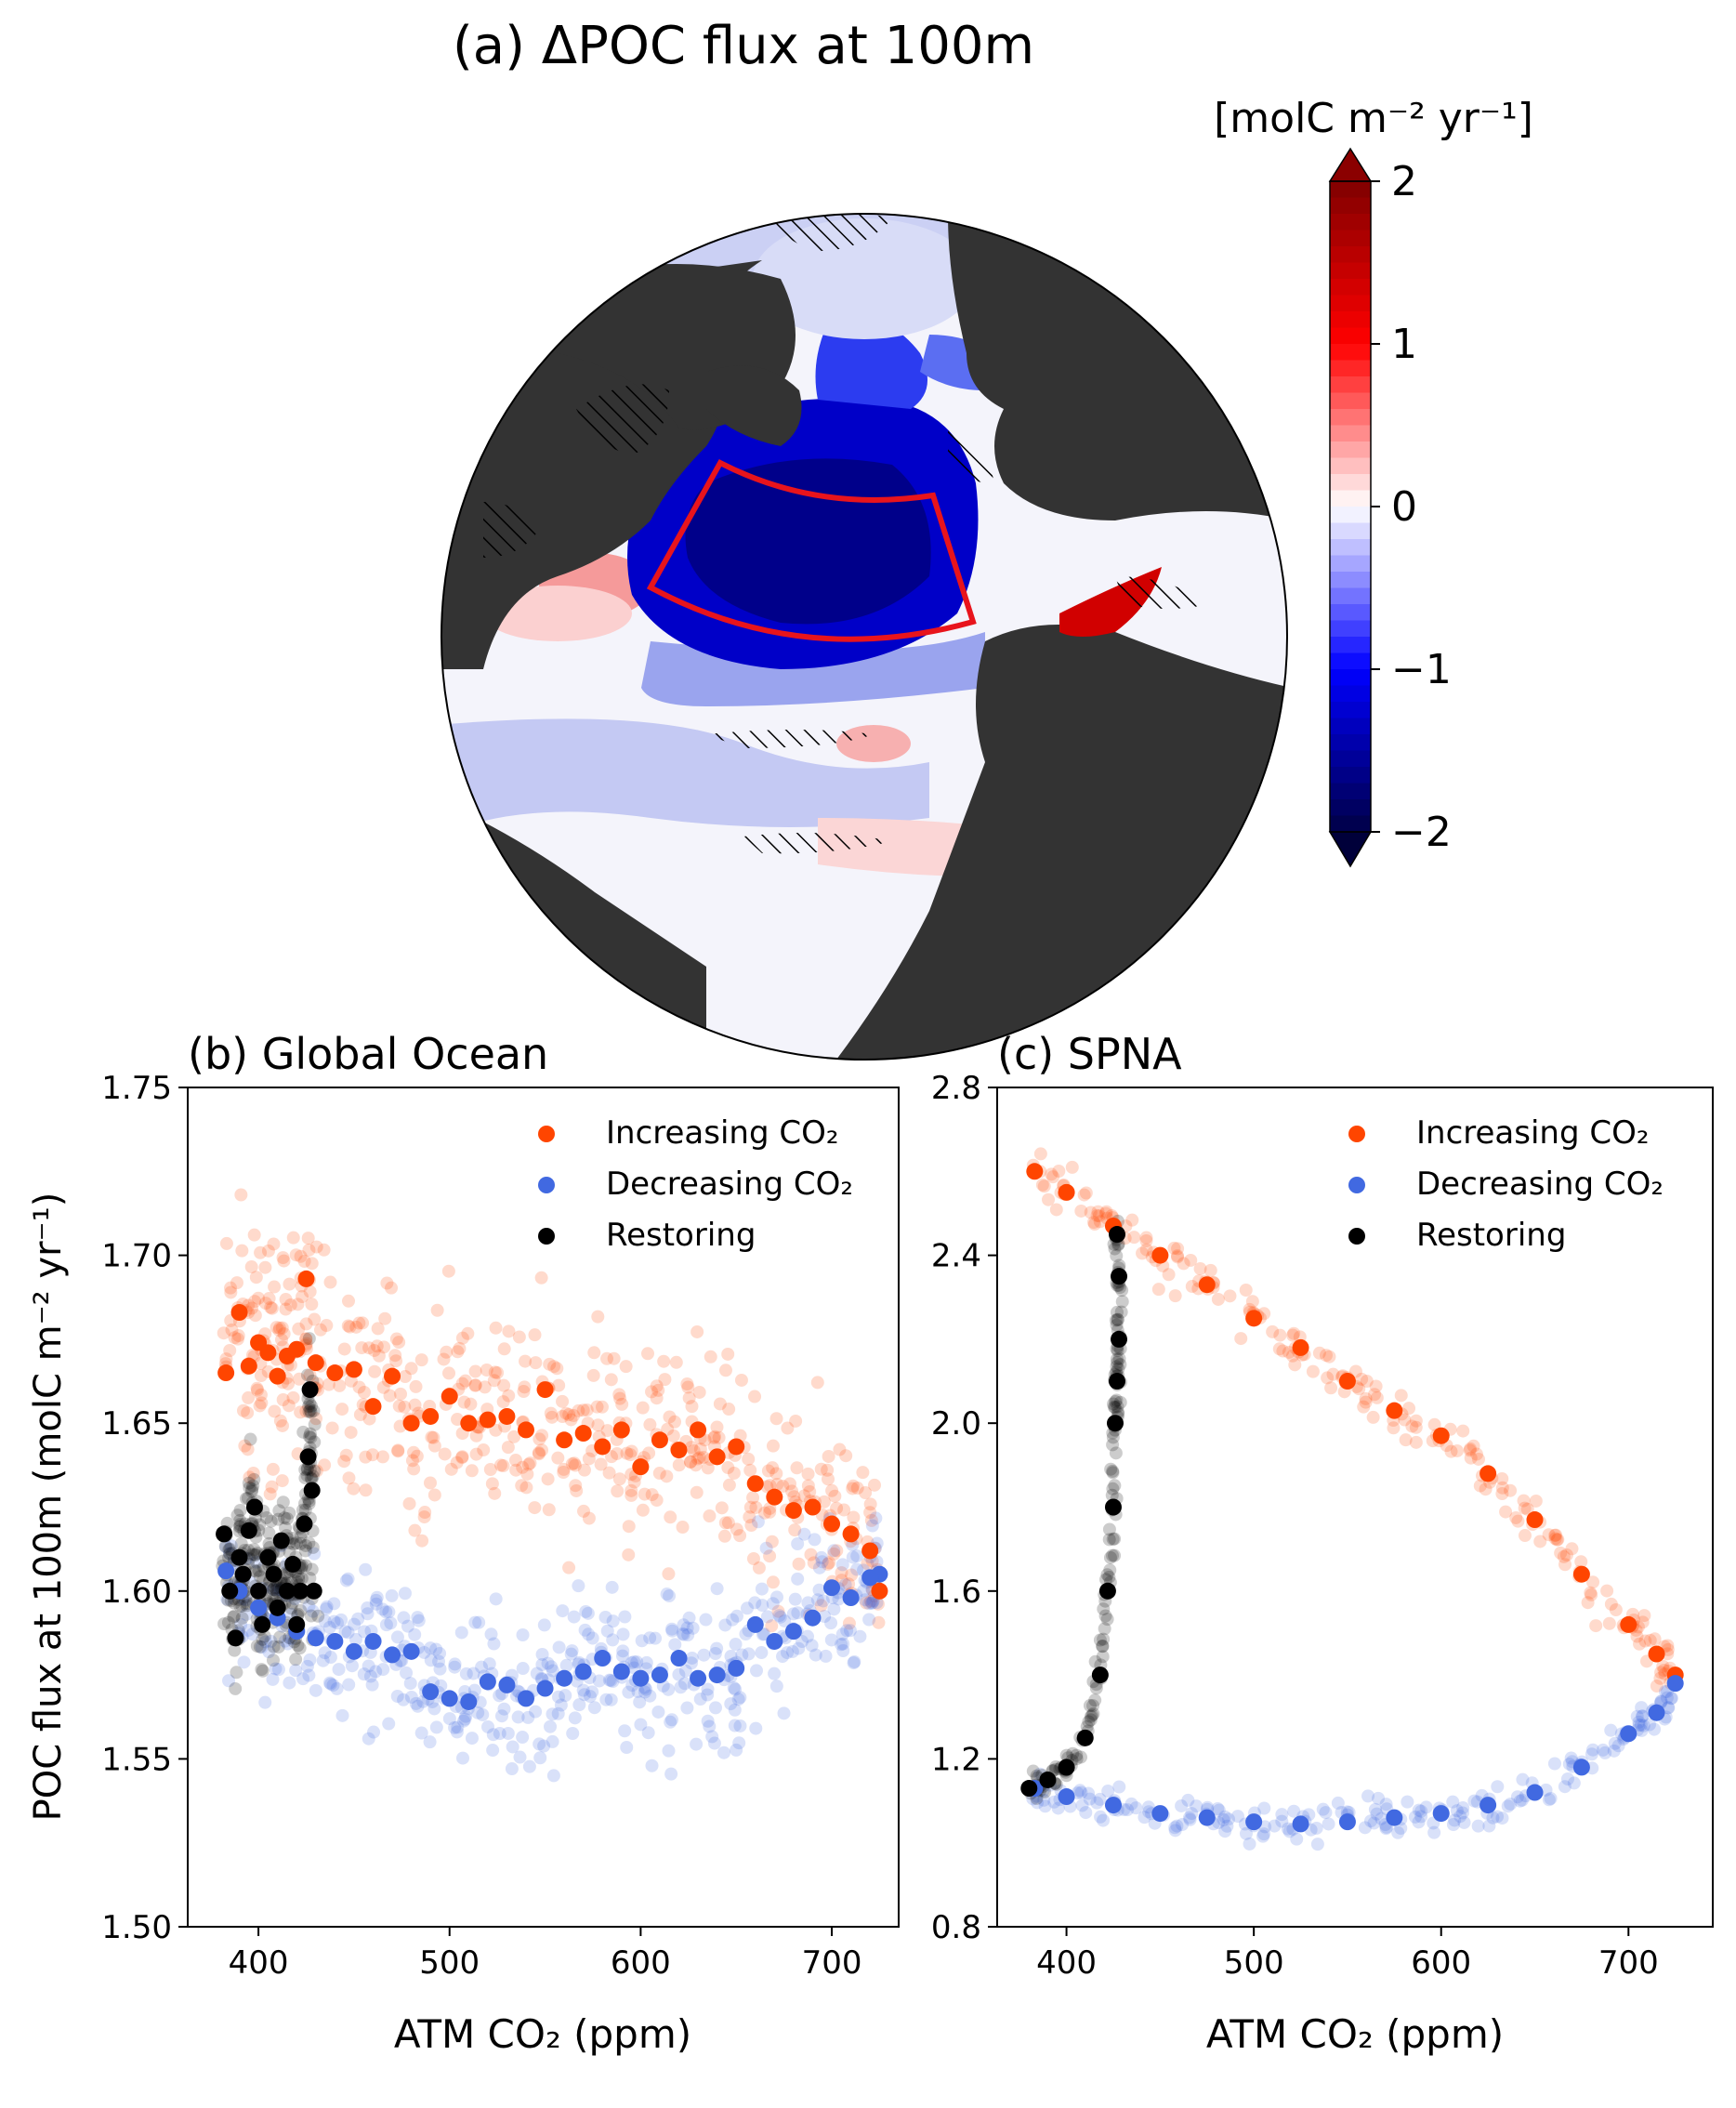 The width and height of the screenshot is (1736, 2108). Describe the element at coordinates (136, 1424) in the screenshot. I see `y-tick-label: 1.65` at that location.